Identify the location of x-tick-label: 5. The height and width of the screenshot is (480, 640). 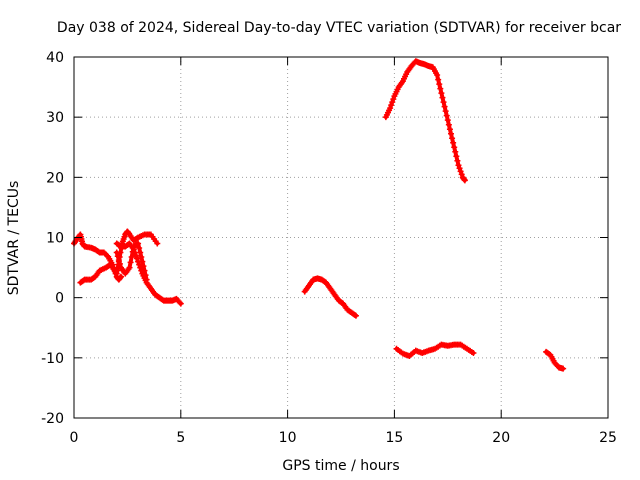
(180, 438).